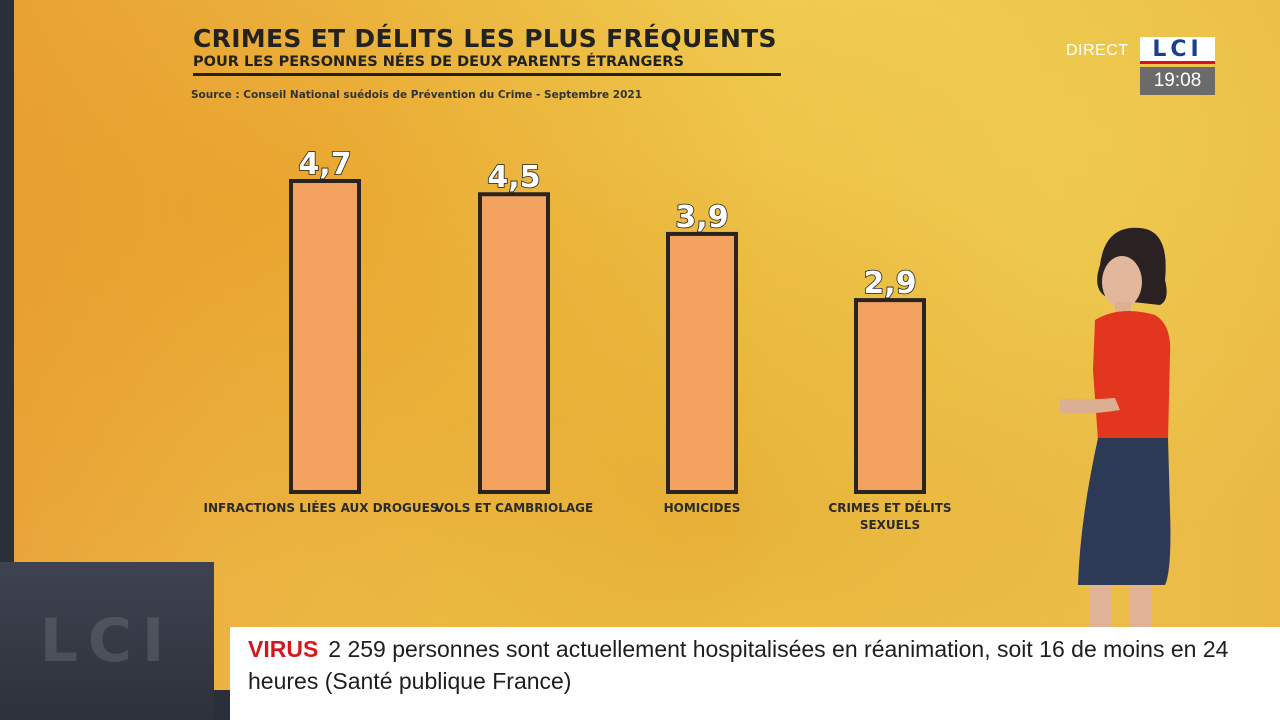  I want to click on category-label-3: HOMICIDES, so click(702, 508).